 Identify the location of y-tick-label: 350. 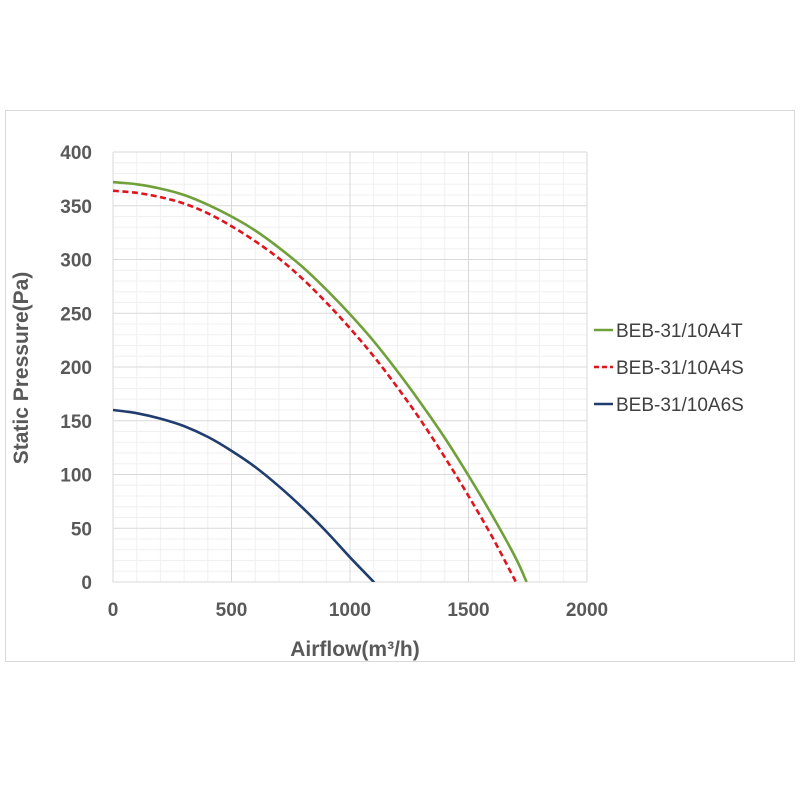
(76, 207).